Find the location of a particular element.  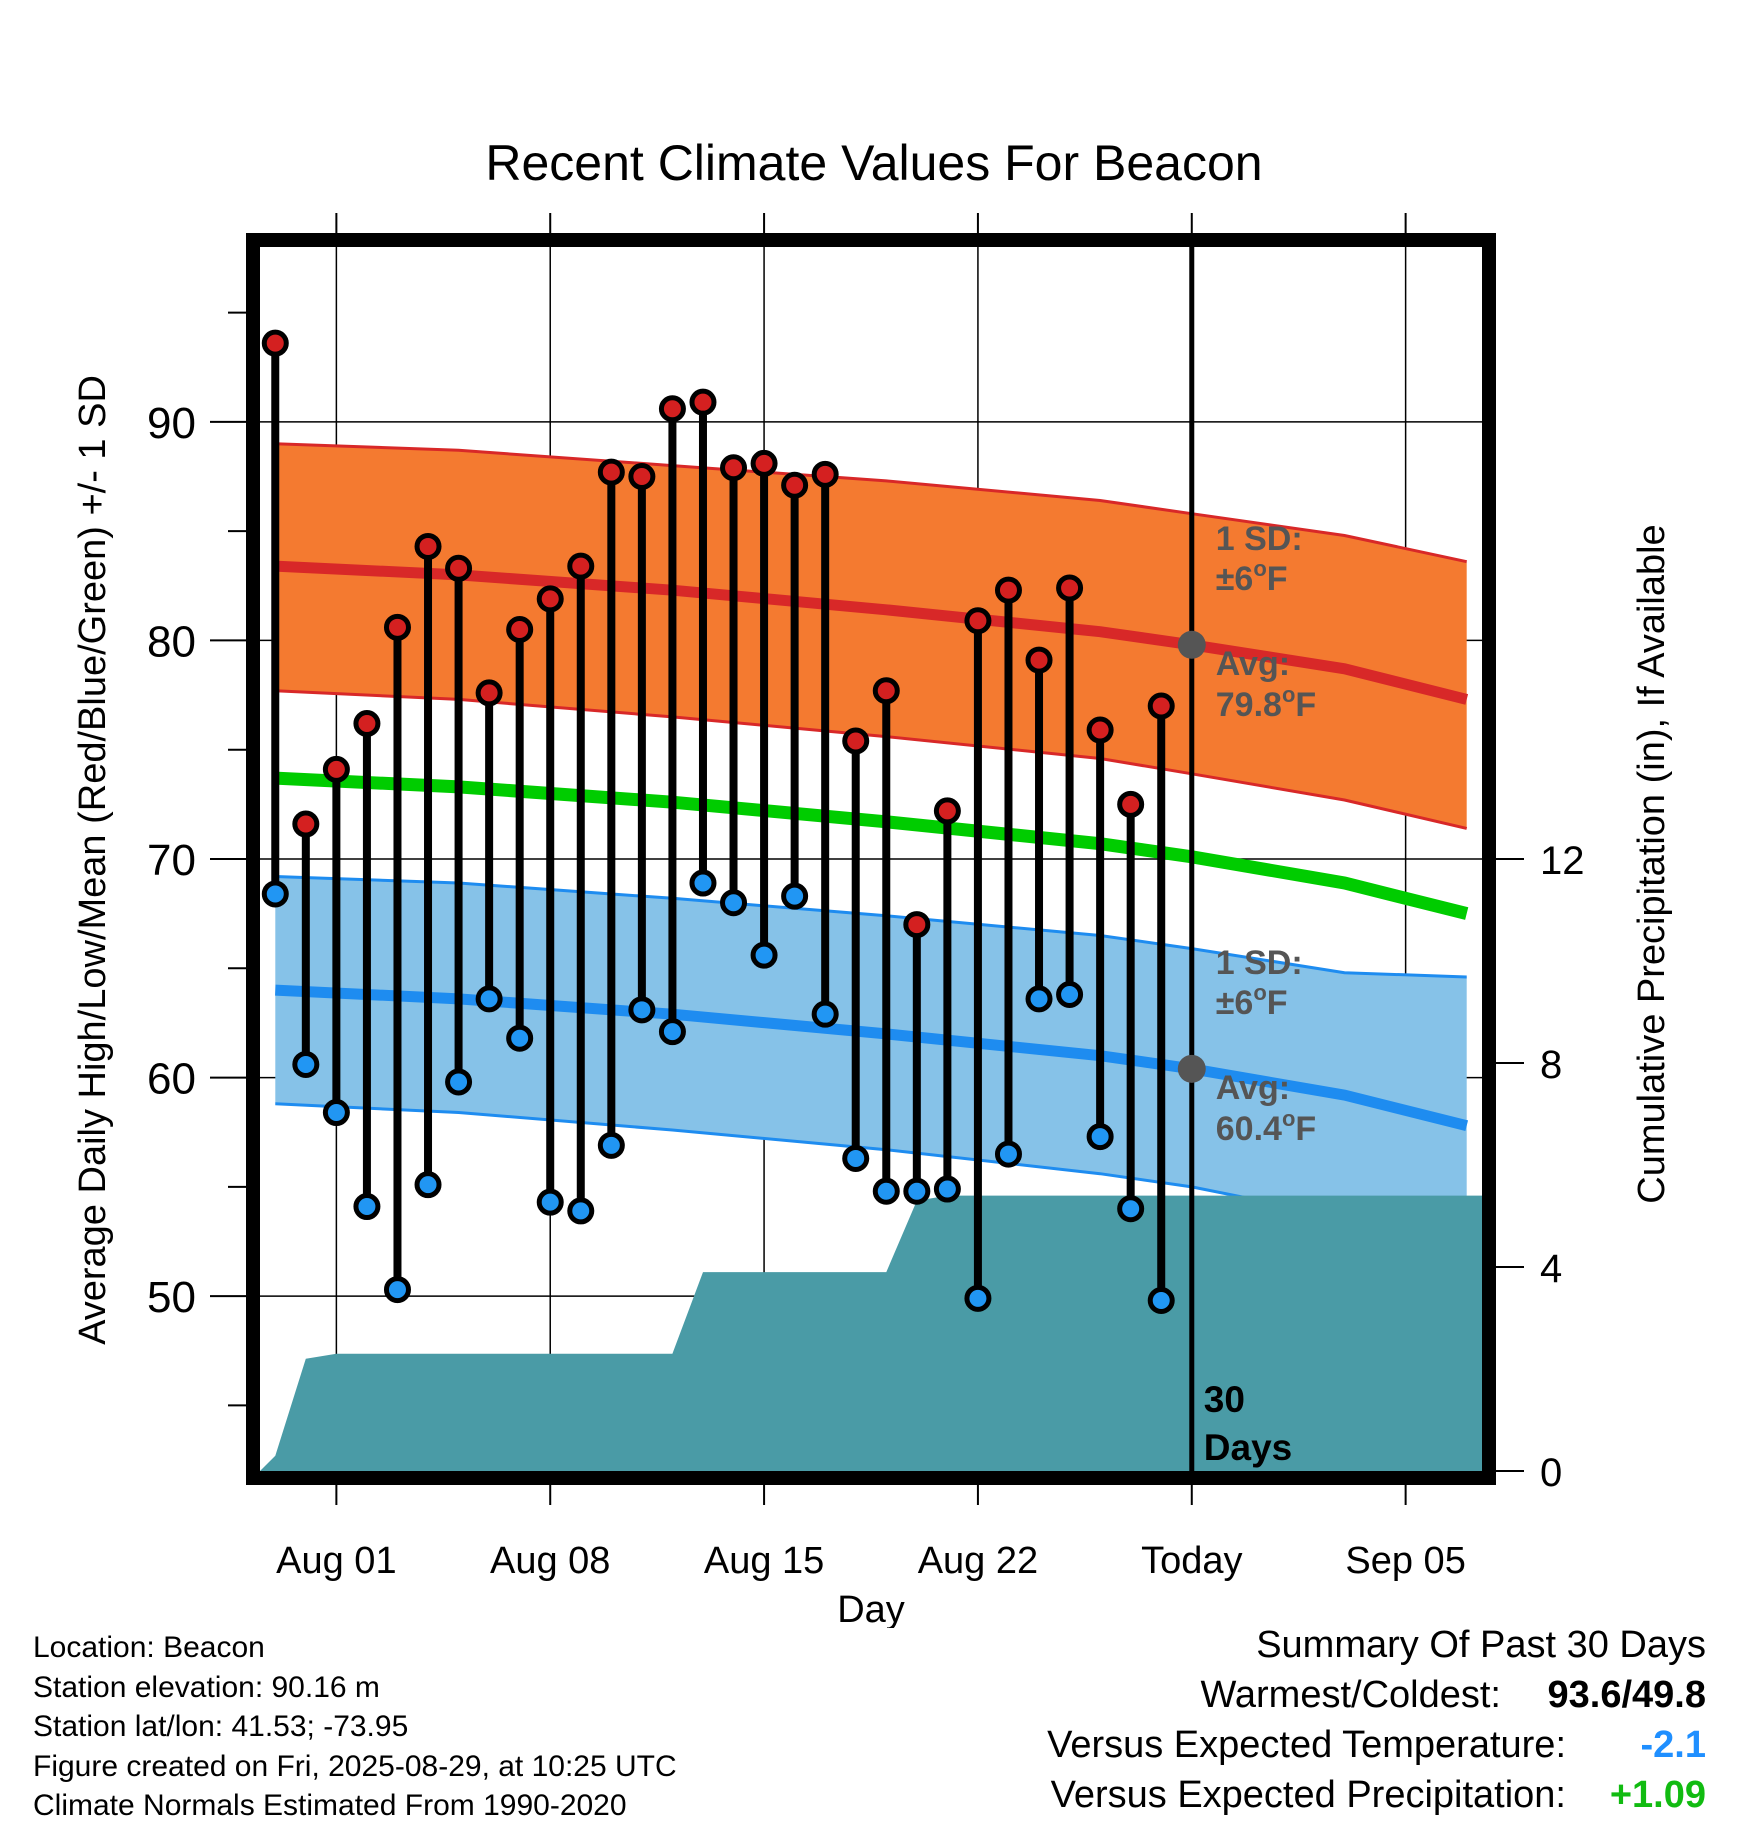

y2-tick-label: 0 is located at coordinates (1551, 1473).